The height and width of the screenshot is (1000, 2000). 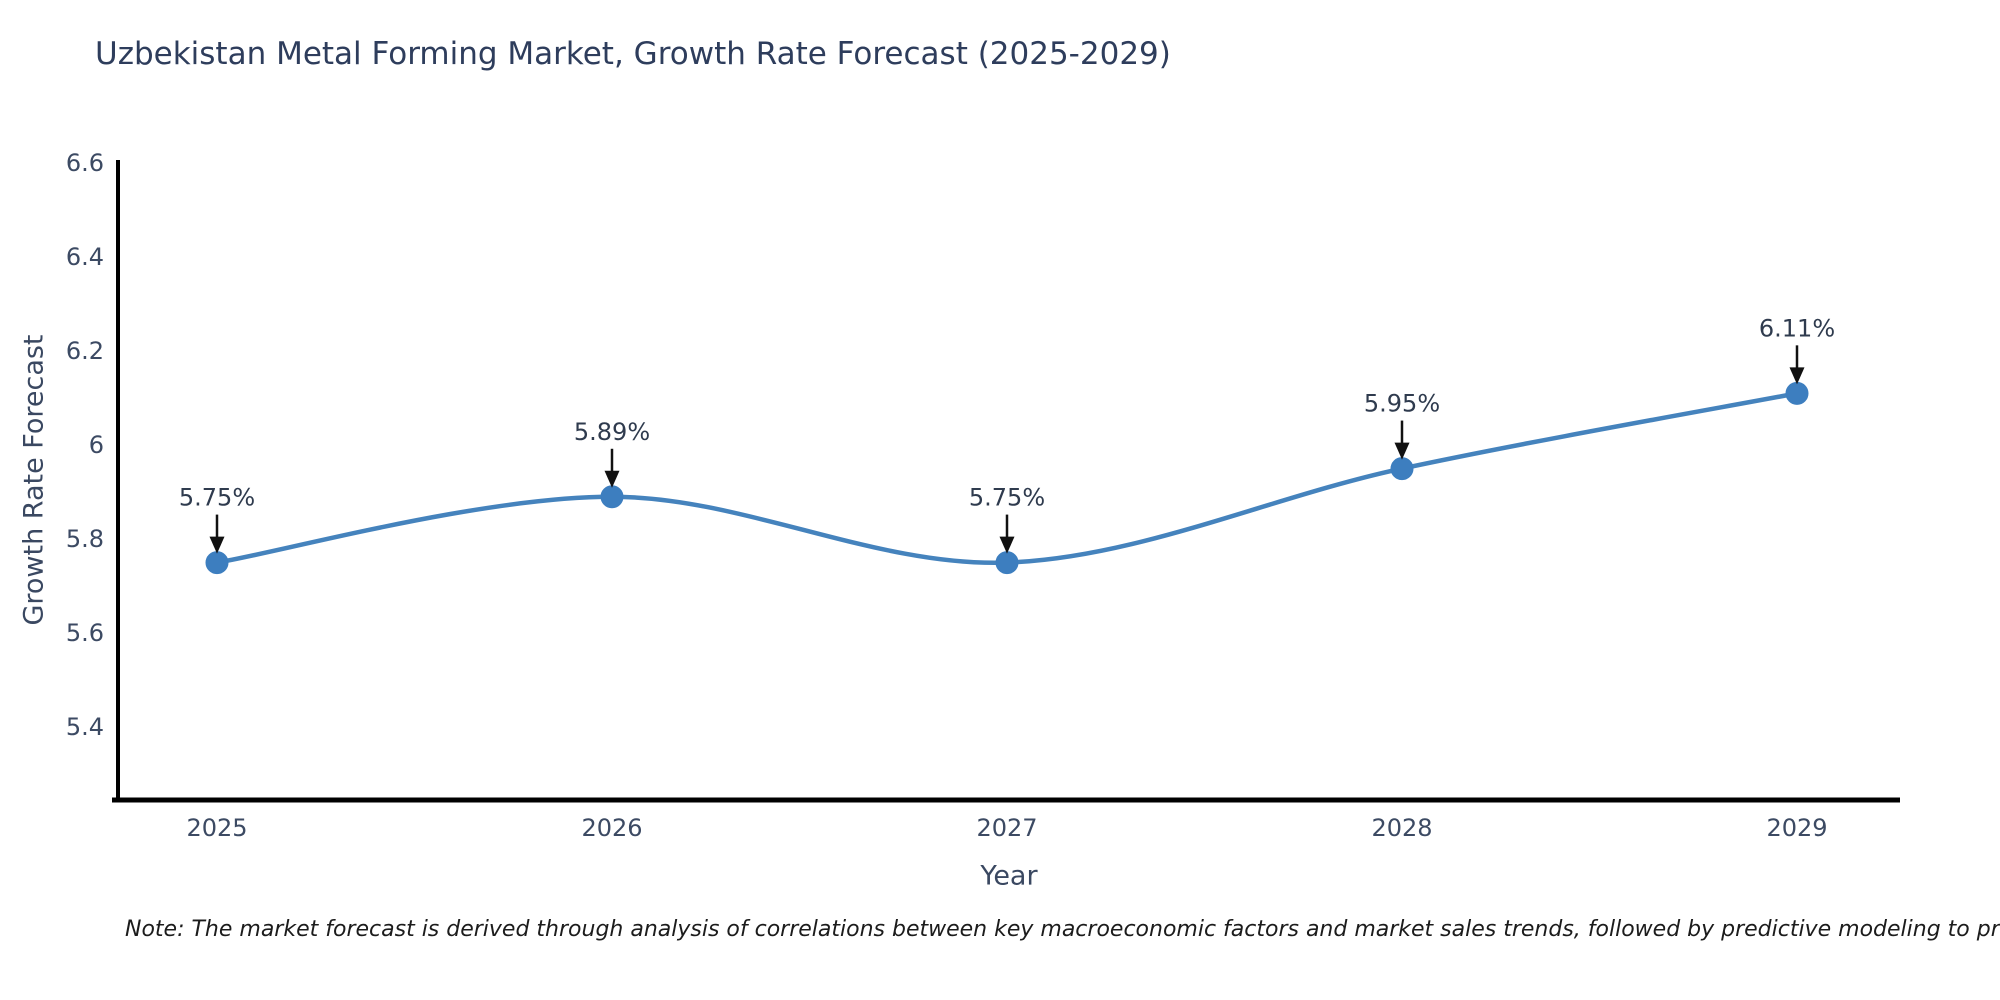 I want to click on data-point-label: 6.11%, so click(x=1797, y=328).